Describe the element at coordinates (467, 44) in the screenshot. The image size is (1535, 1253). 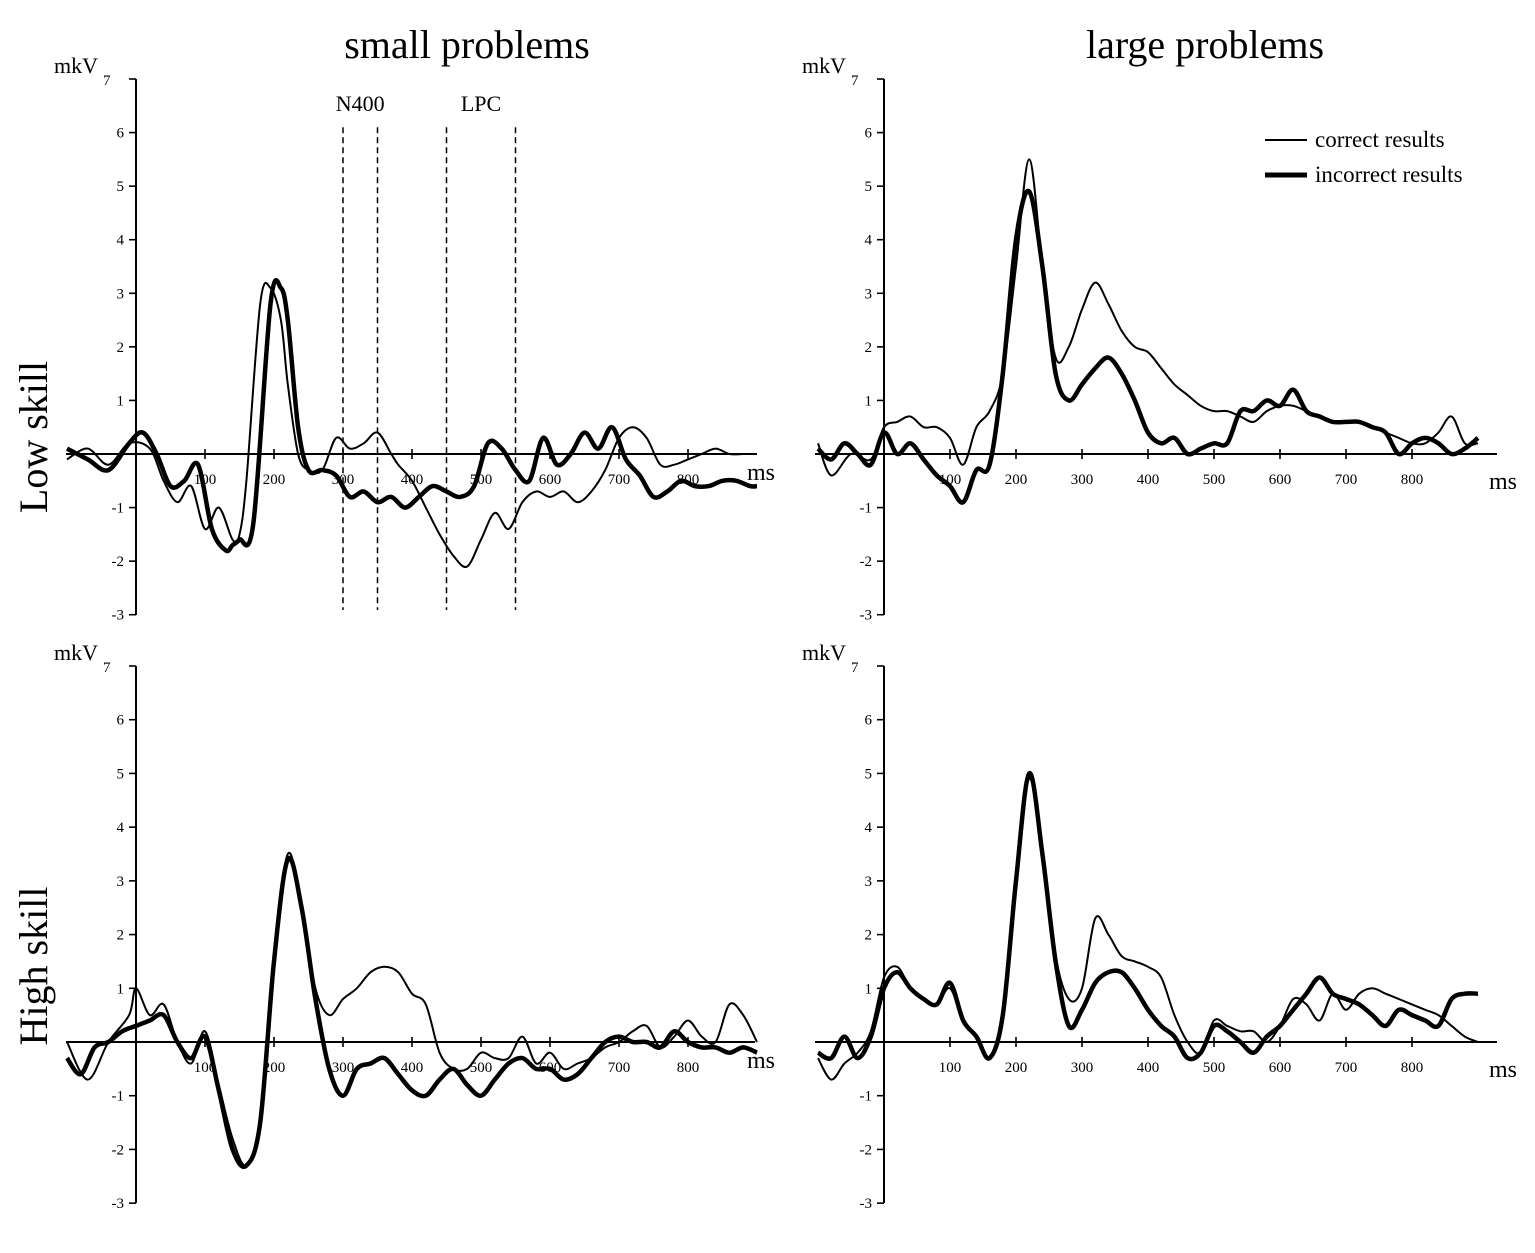
I see `column-title-small: small problems` at that location.